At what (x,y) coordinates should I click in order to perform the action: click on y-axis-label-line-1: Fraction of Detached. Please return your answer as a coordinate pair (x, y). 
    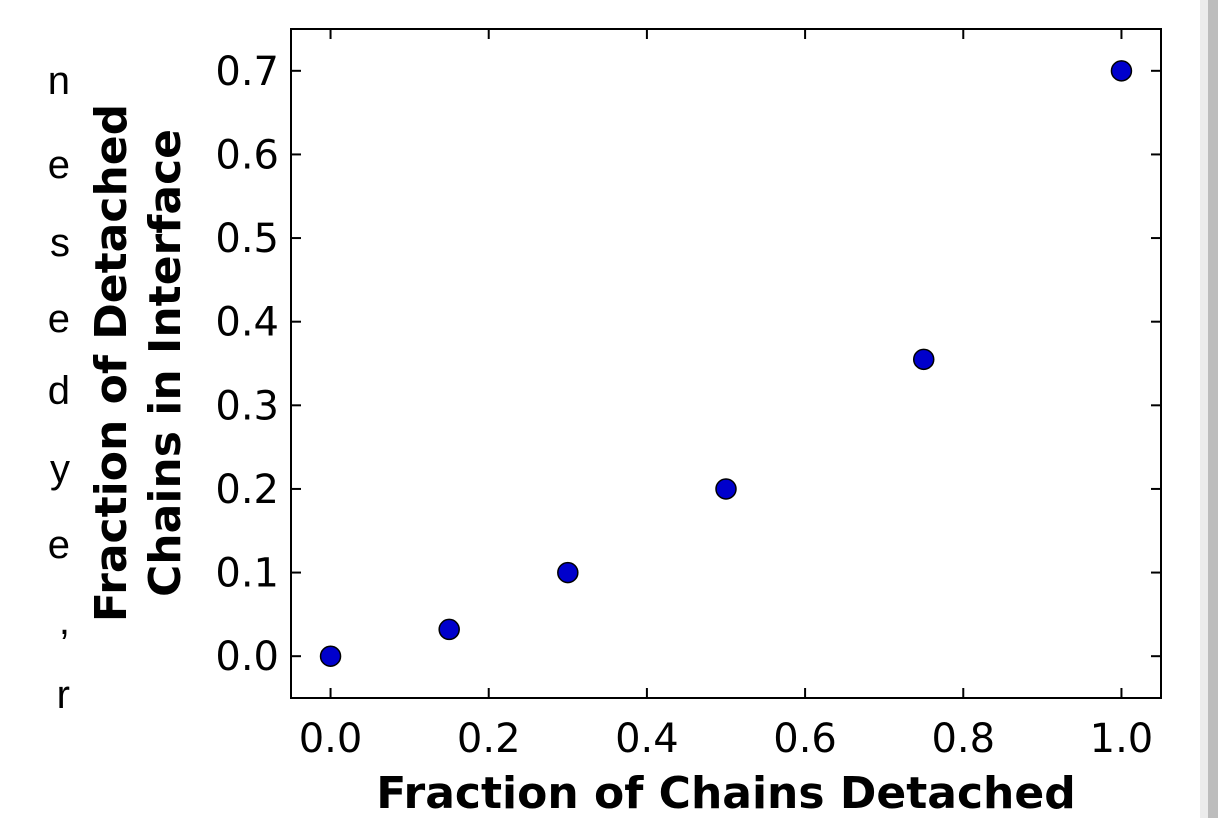
    Looking at the image, I should click on (111, 363).